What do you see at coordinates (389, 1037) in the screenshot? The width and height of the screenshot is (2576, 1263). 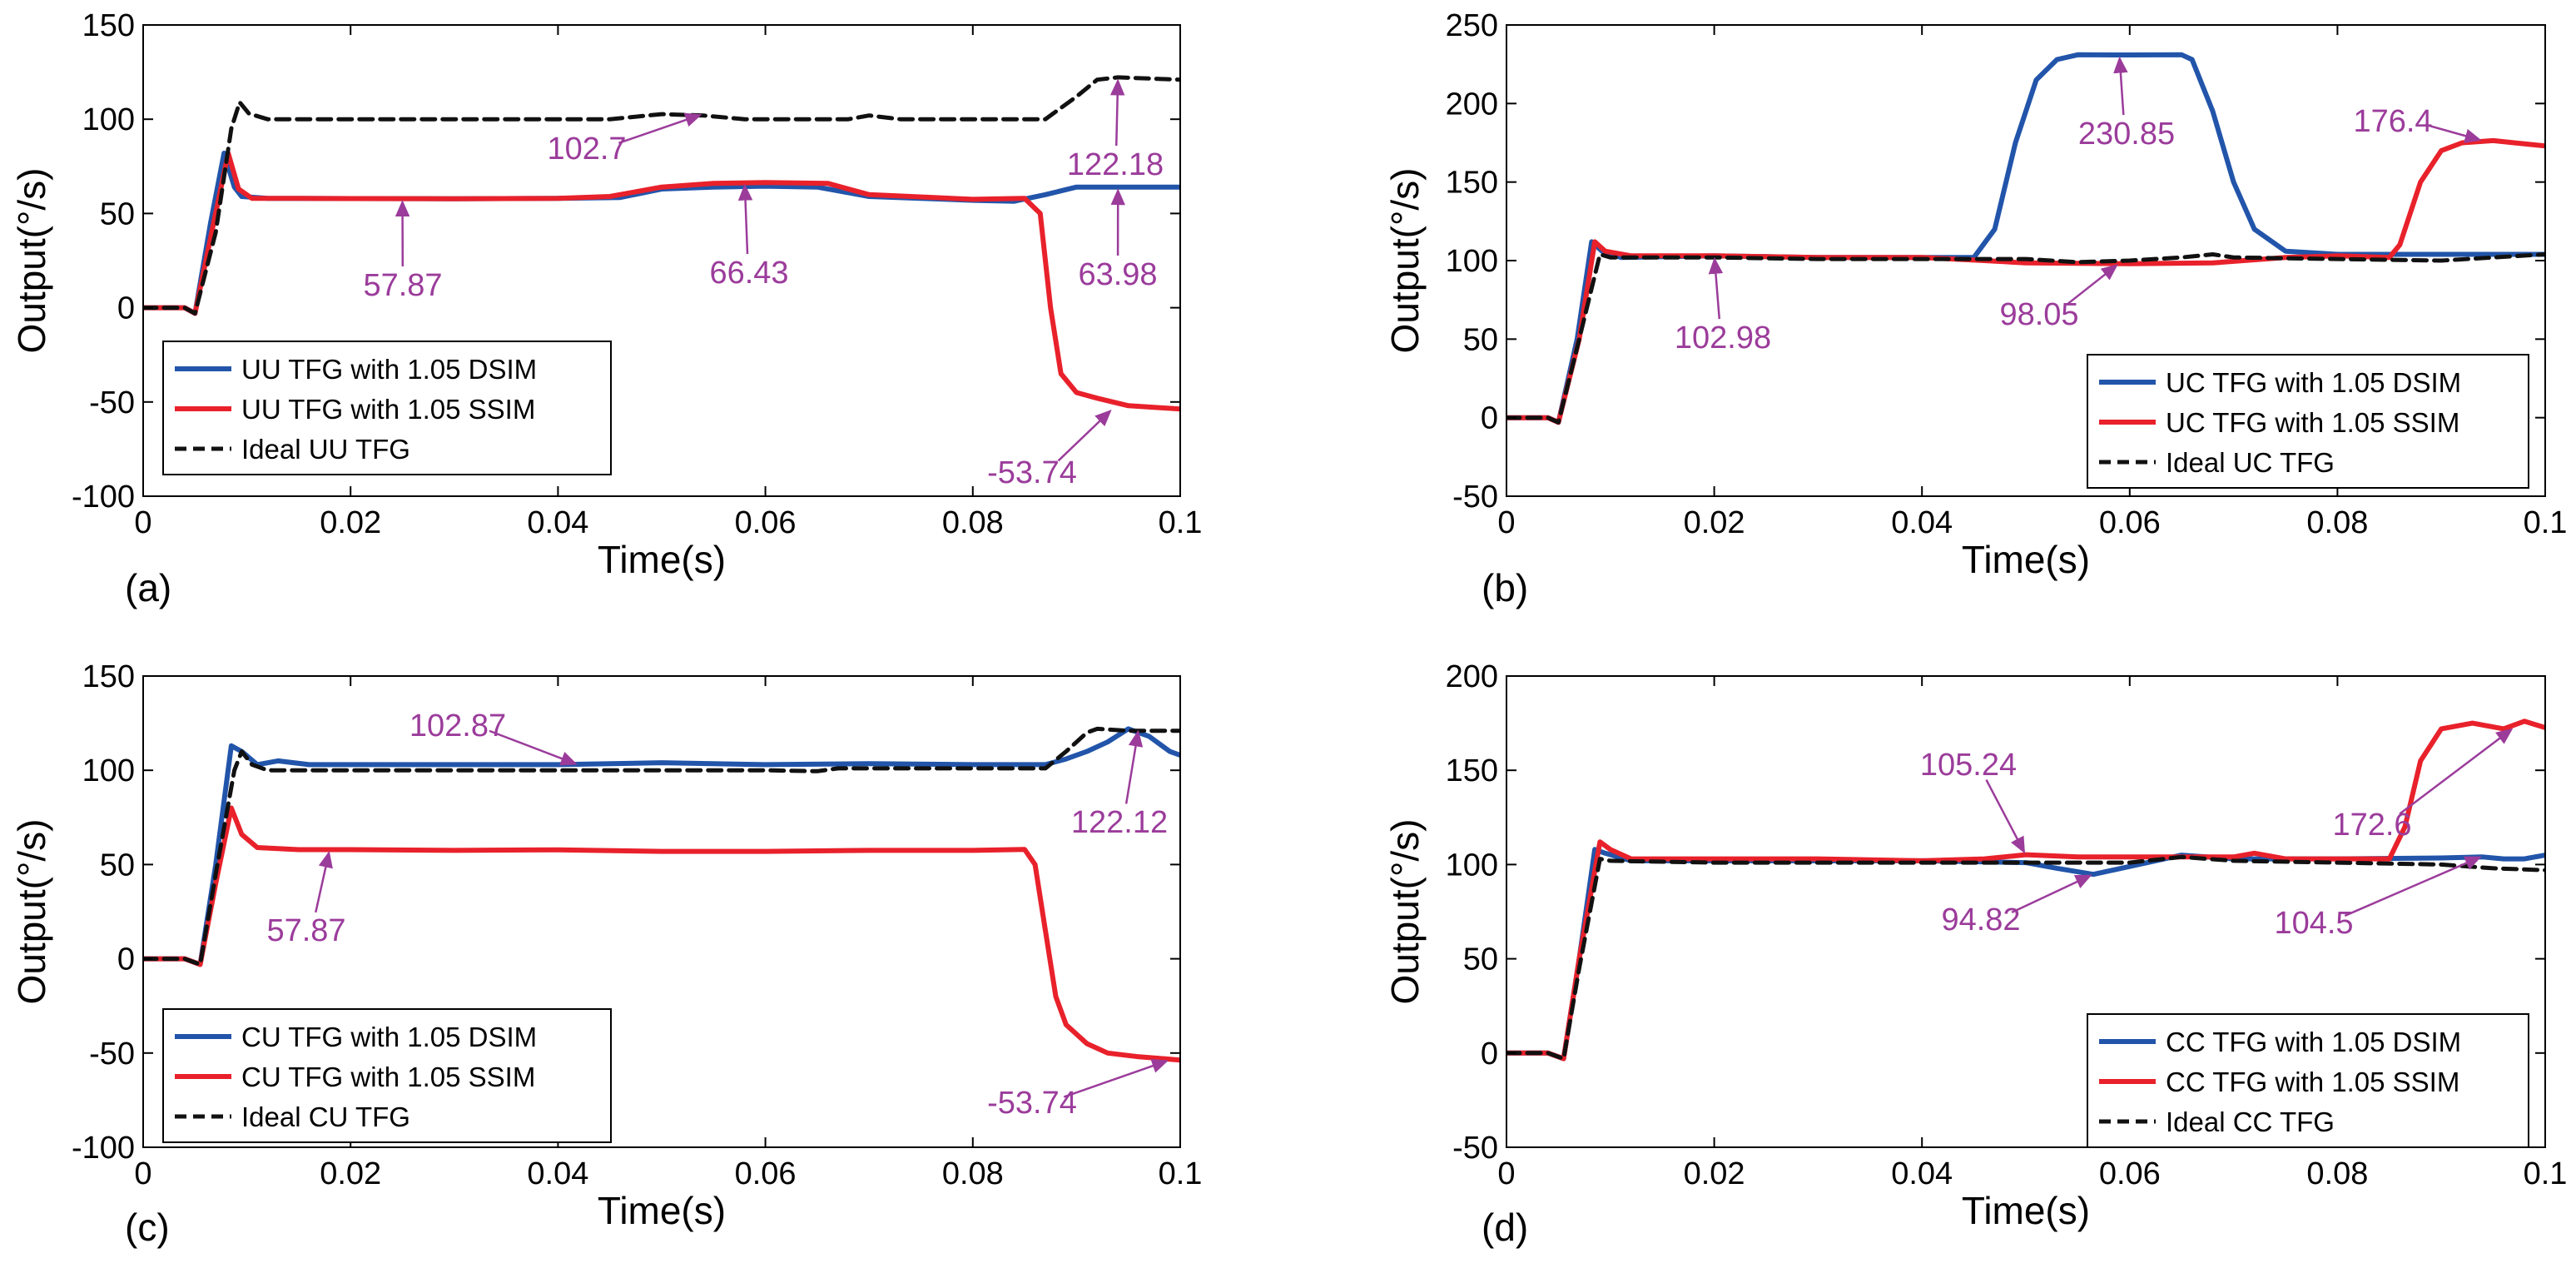 I see `legend-entry-dsim: CU TFG with 1.05 DSIM` at bounding box center [389, 1037].